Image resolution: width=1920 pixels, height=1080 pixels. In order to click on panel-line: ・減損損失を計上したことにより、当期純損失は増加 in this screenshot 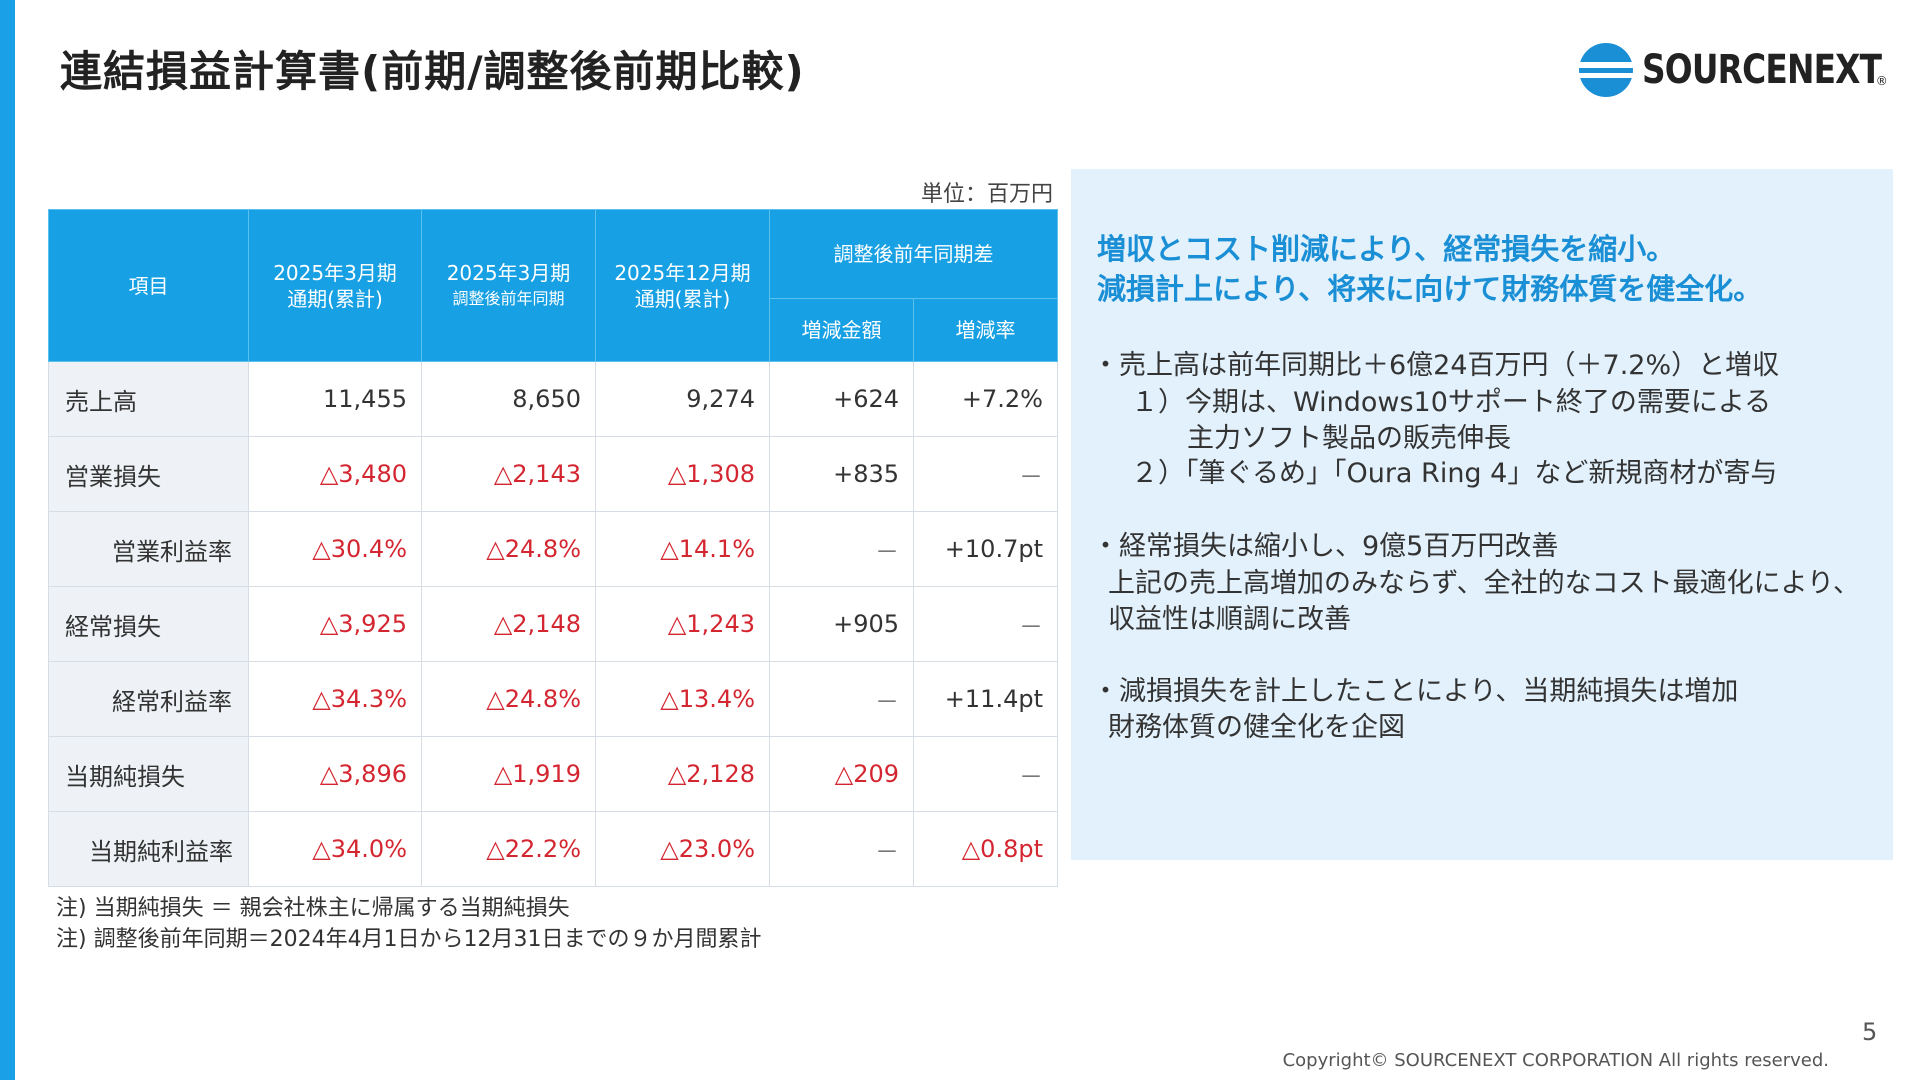, I will do `click(1415, 691)`.